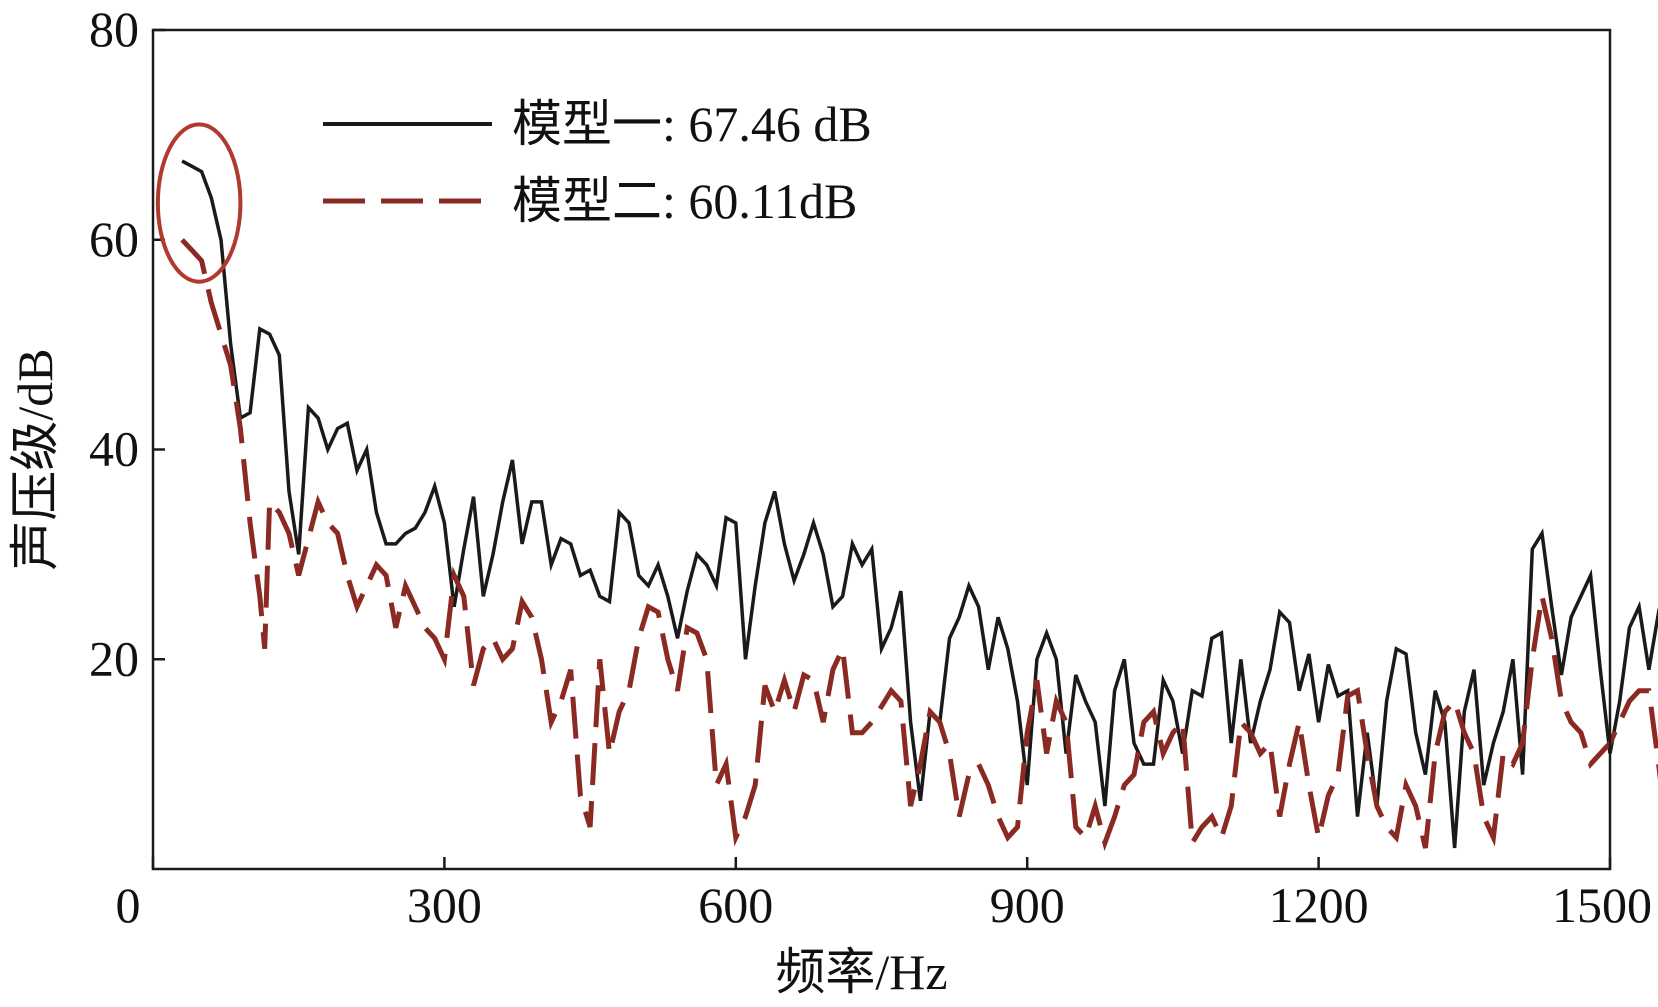  What do you see at coordinates (1319, 905) in the screenshot?
I see `x-tick-label: 1200` at bounding box center [1319, 905].